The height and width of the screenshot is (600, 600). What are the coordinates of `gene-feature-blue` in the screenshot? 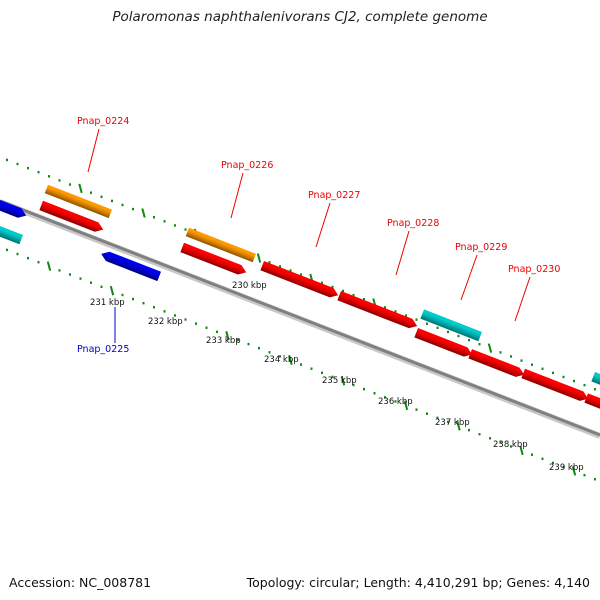 It's located at (131, 266).